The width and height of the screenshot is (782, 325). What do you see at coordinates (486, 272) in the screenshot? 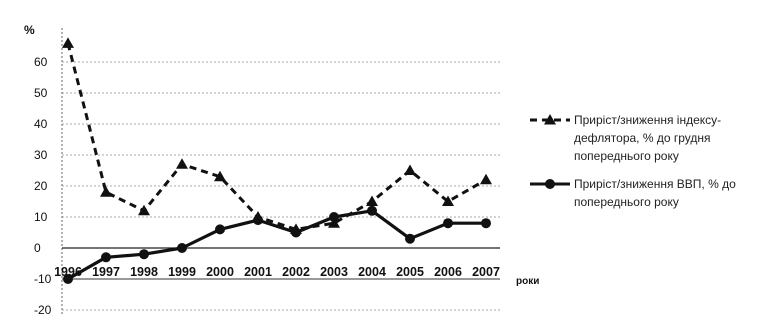
I see `x-tick-label: 2007` at bounding box center [486, 272].